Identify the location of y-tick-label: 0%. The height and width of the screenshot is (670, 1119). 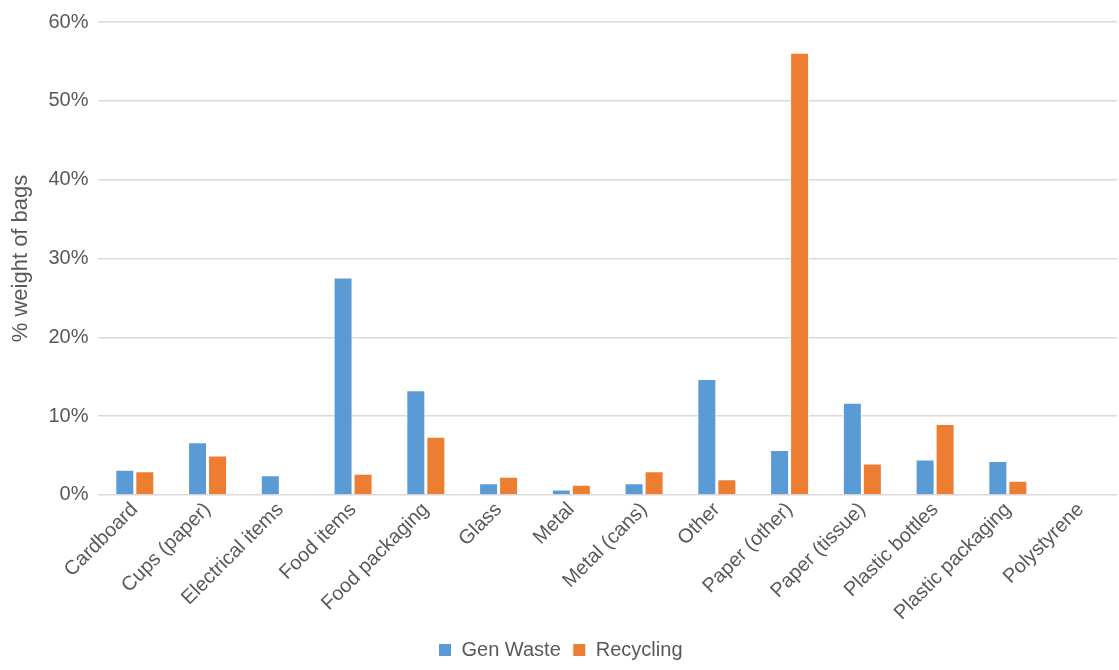
(74, 493).